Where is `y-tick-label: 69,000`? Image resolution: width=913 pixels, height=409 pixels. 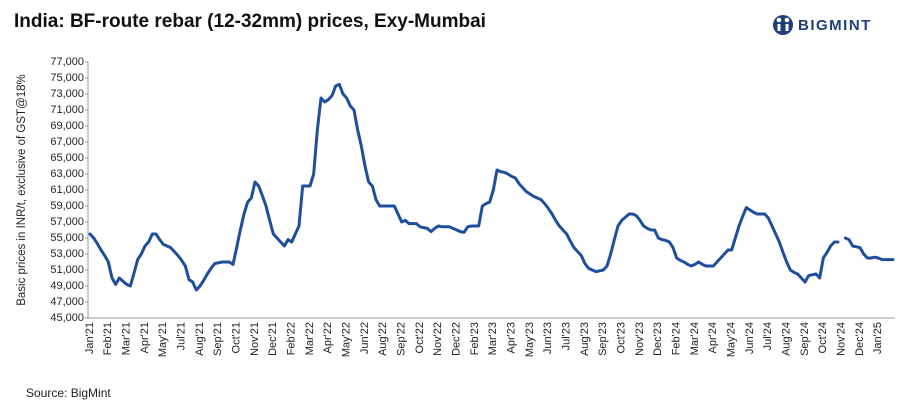
y-tick-label: 69,000 is located at coordinates (67, 126).